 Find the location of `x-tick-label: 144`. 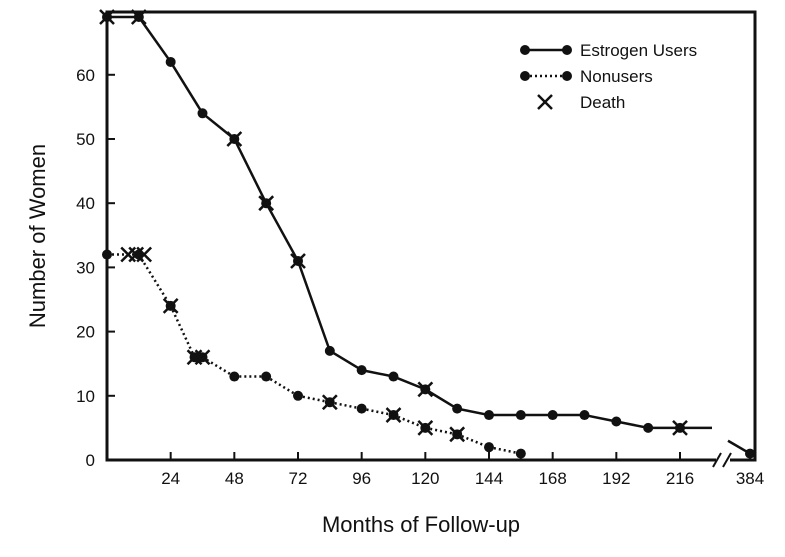

x-tick-label: 144 is located at coordinates (489, 478).